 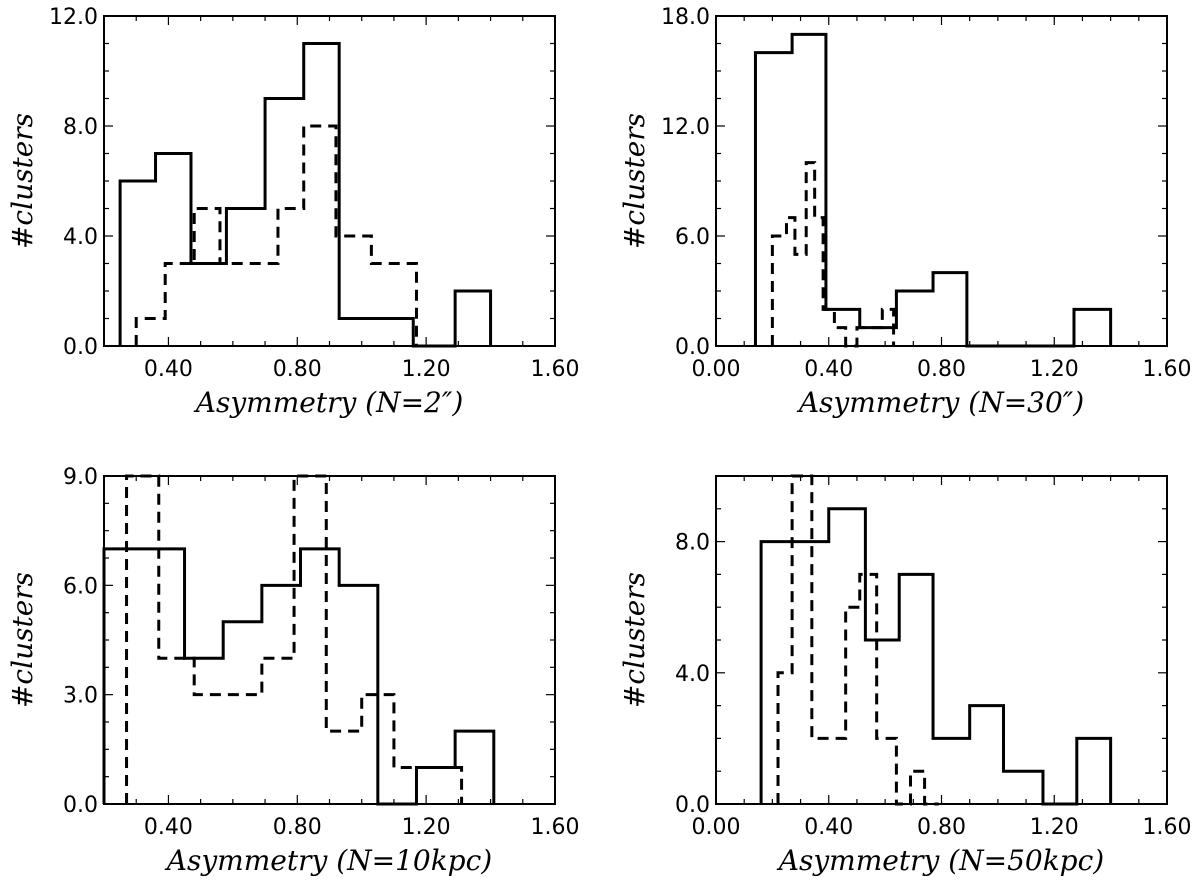 I want to click on y-tick-label: 9.0, so click(x=80, y=477).